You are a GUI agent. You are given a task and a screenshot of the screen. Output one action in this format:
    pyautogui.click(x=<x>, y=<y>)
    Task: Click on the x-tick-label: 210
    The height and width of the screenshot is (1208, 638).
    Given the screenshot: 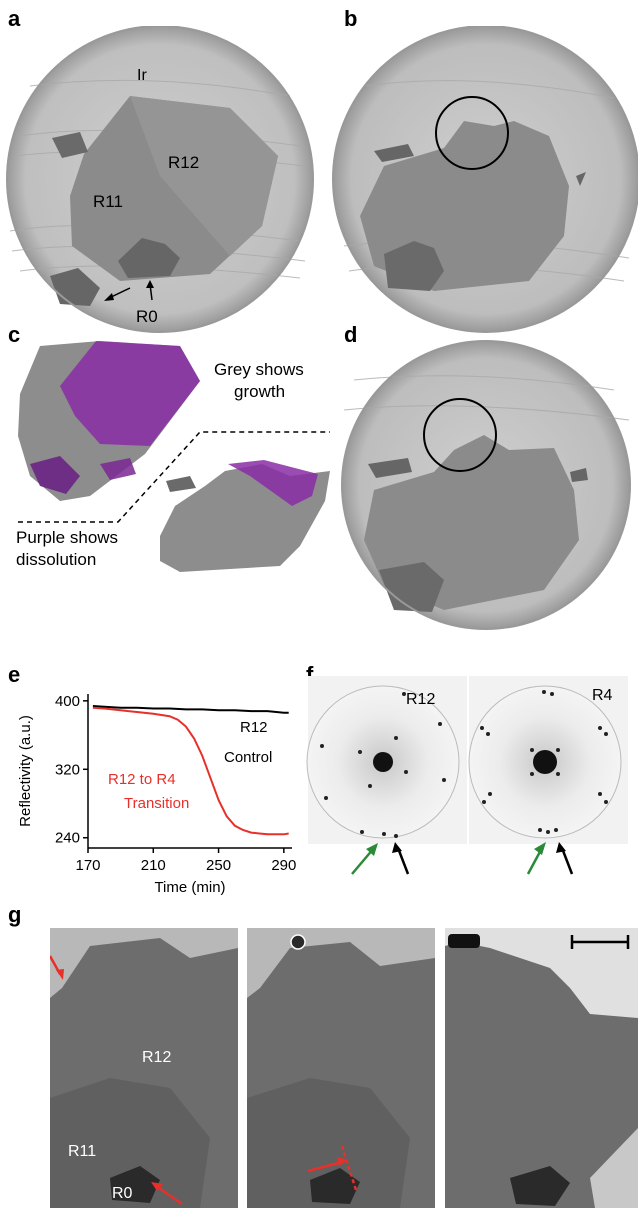 What is the action you would take?
    pyautogui.click(x=153, y=865)
    